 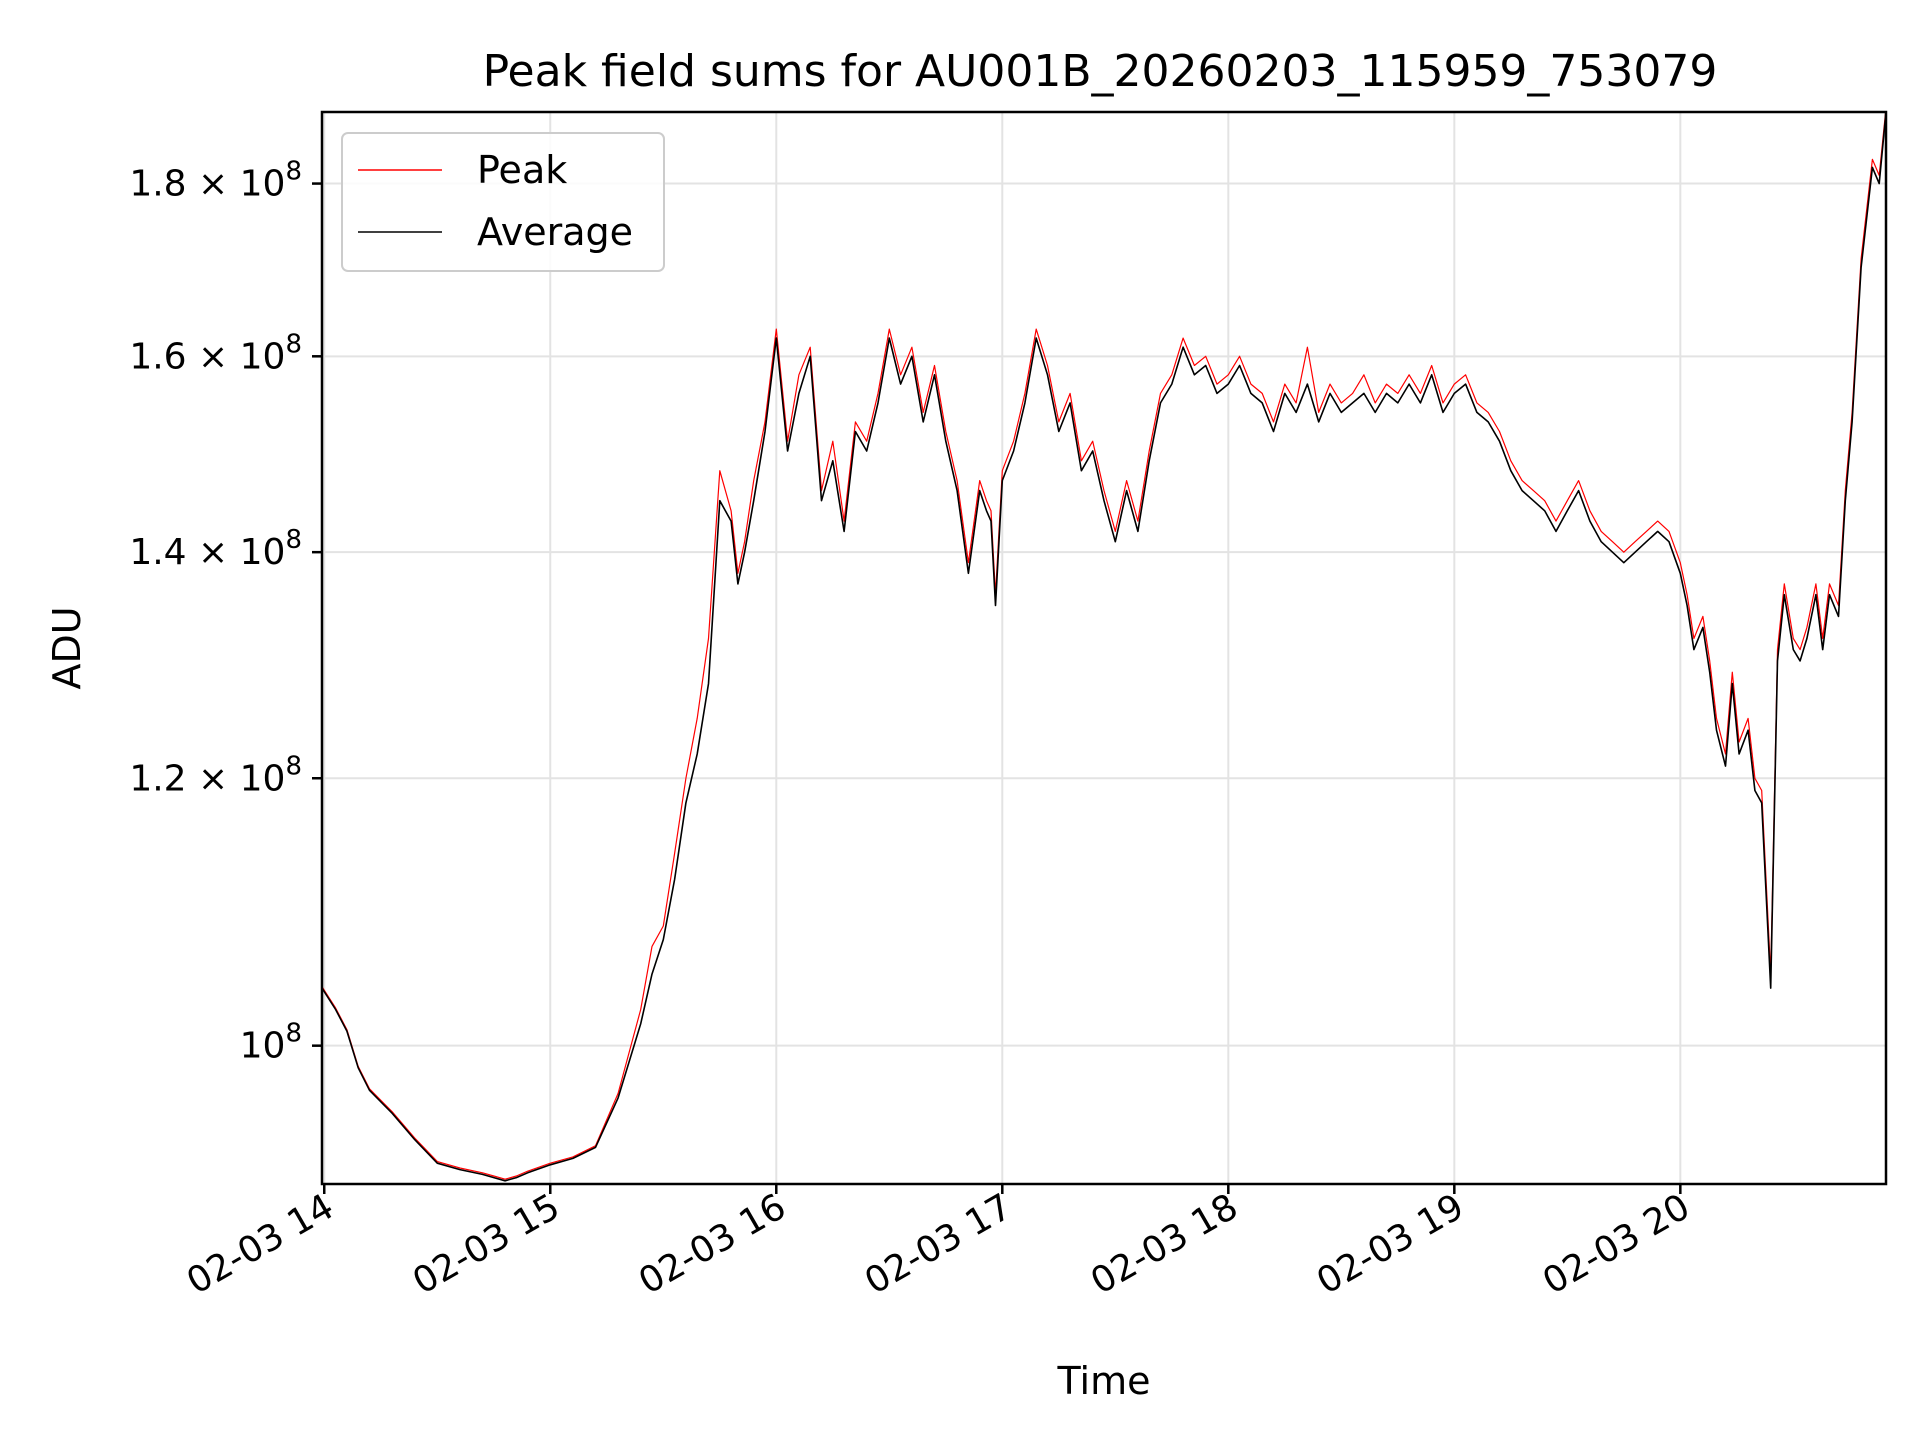 I want to click on y-tick-label: 1.6 × 108, so click(x=215, y=353).